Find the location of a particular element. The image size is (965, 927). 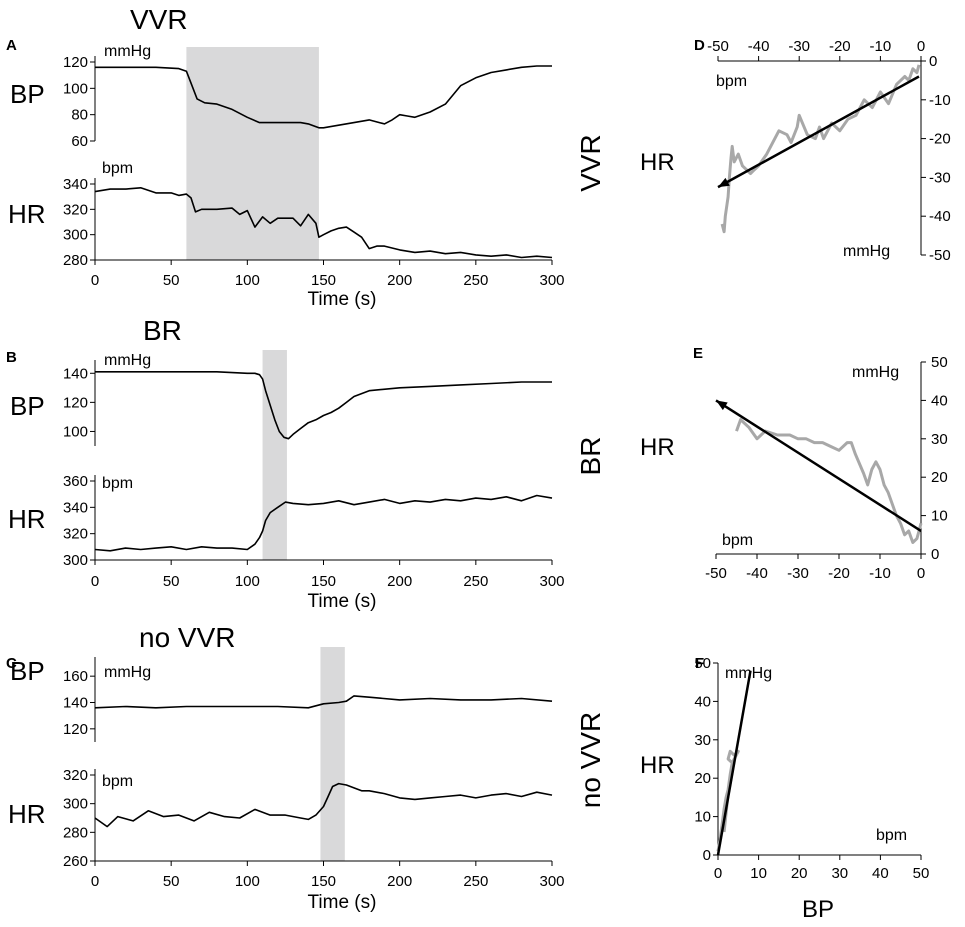

bp-y-tick-label-B: 100 is located at coordinates (75, 431).